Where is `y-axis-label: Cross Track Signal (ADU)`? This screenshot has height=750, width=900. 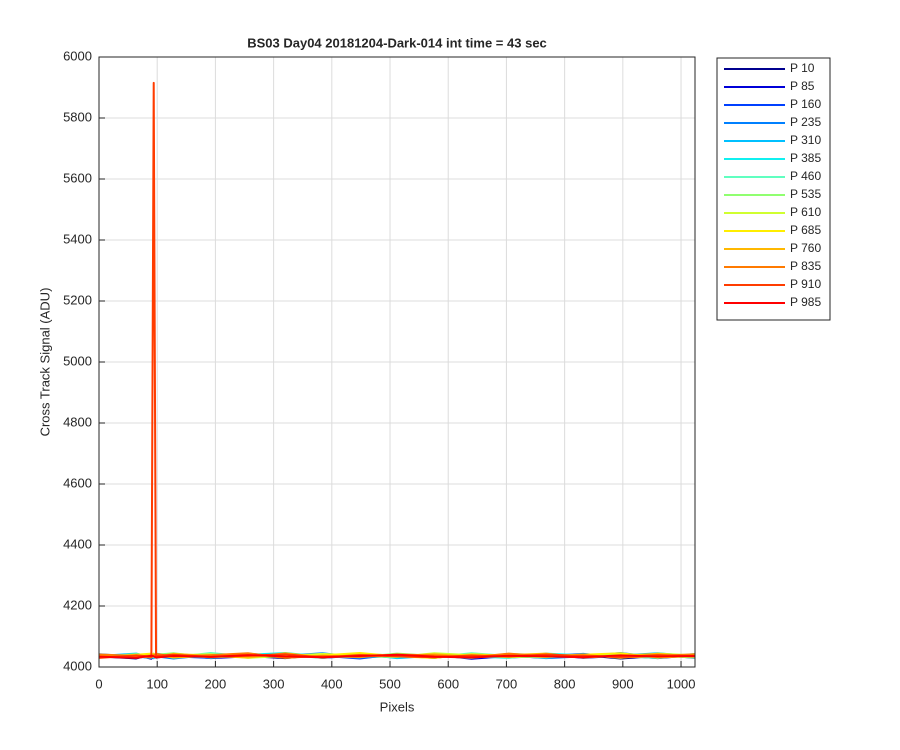 y-axis-label: Cross Track Signal (ADU) is located at coordinates (44, 362).